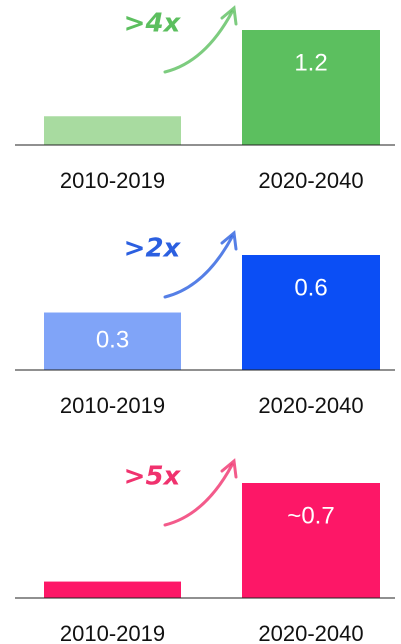 This screenshot has width=401, height=644. I want to click on value-label: ~0.1, so click(112, 564).